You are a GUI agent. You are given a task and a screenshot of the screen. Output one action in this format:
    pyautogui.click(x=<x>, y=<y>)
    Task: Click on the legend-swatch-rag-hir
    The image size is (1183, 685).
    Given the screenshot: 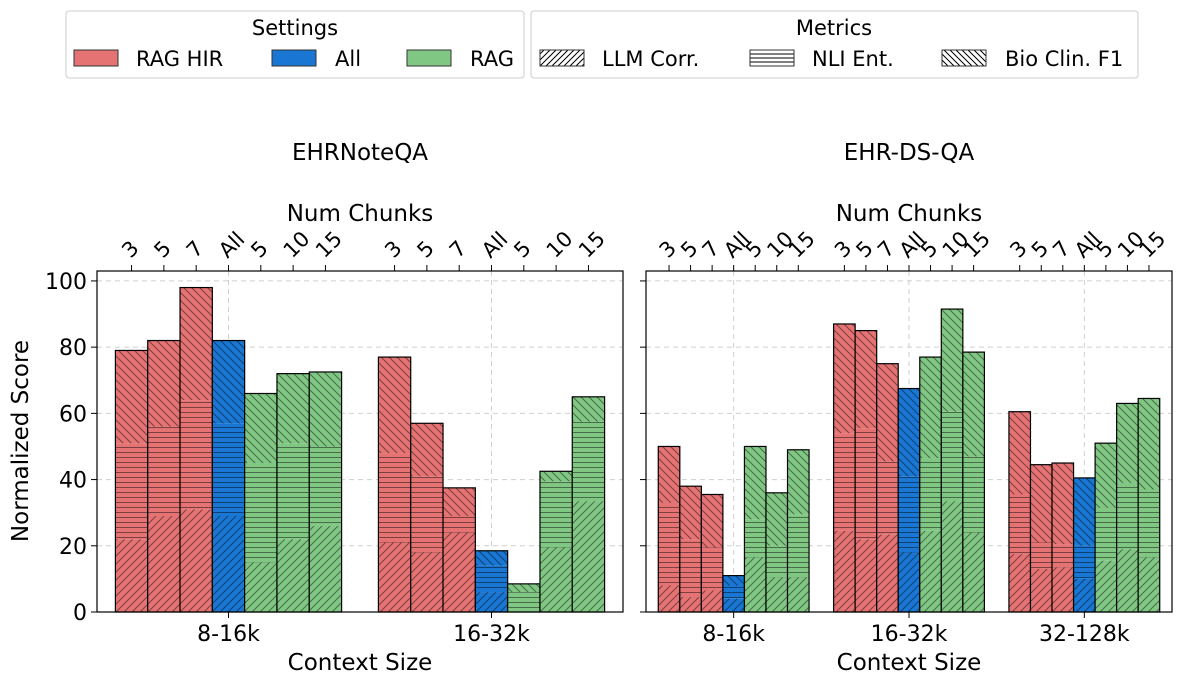 What is the action you would take?
    pyautogui.click(x=96, y=58)
    